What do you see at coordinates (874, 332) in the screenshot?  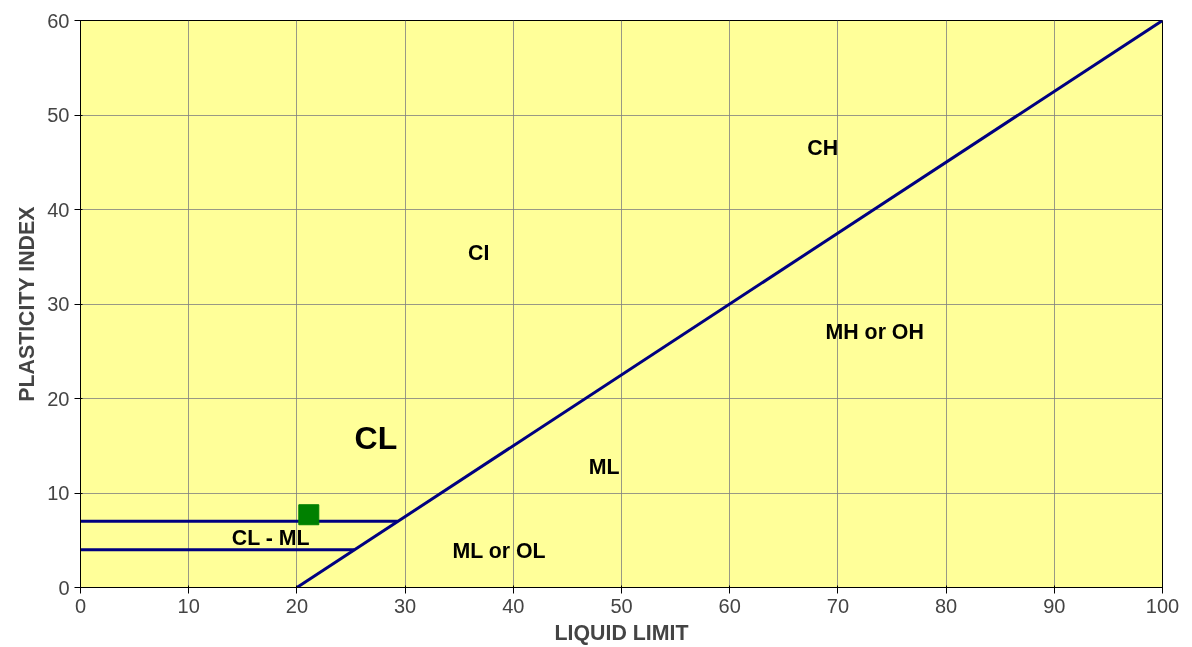 I see `annotation: MH or OH` at bounding box center [874, 332].